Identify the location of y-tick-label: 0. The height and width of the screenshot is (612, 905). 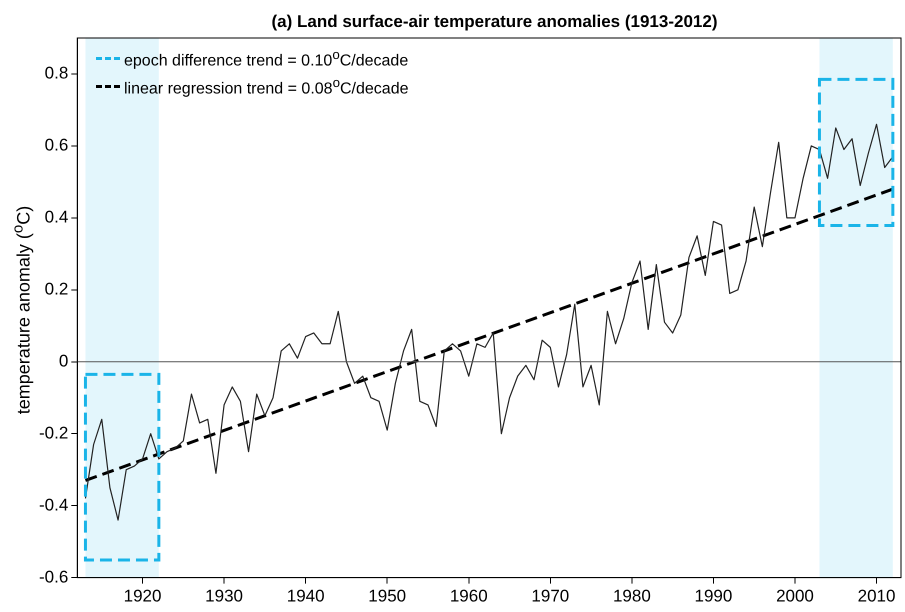
(63, 360).